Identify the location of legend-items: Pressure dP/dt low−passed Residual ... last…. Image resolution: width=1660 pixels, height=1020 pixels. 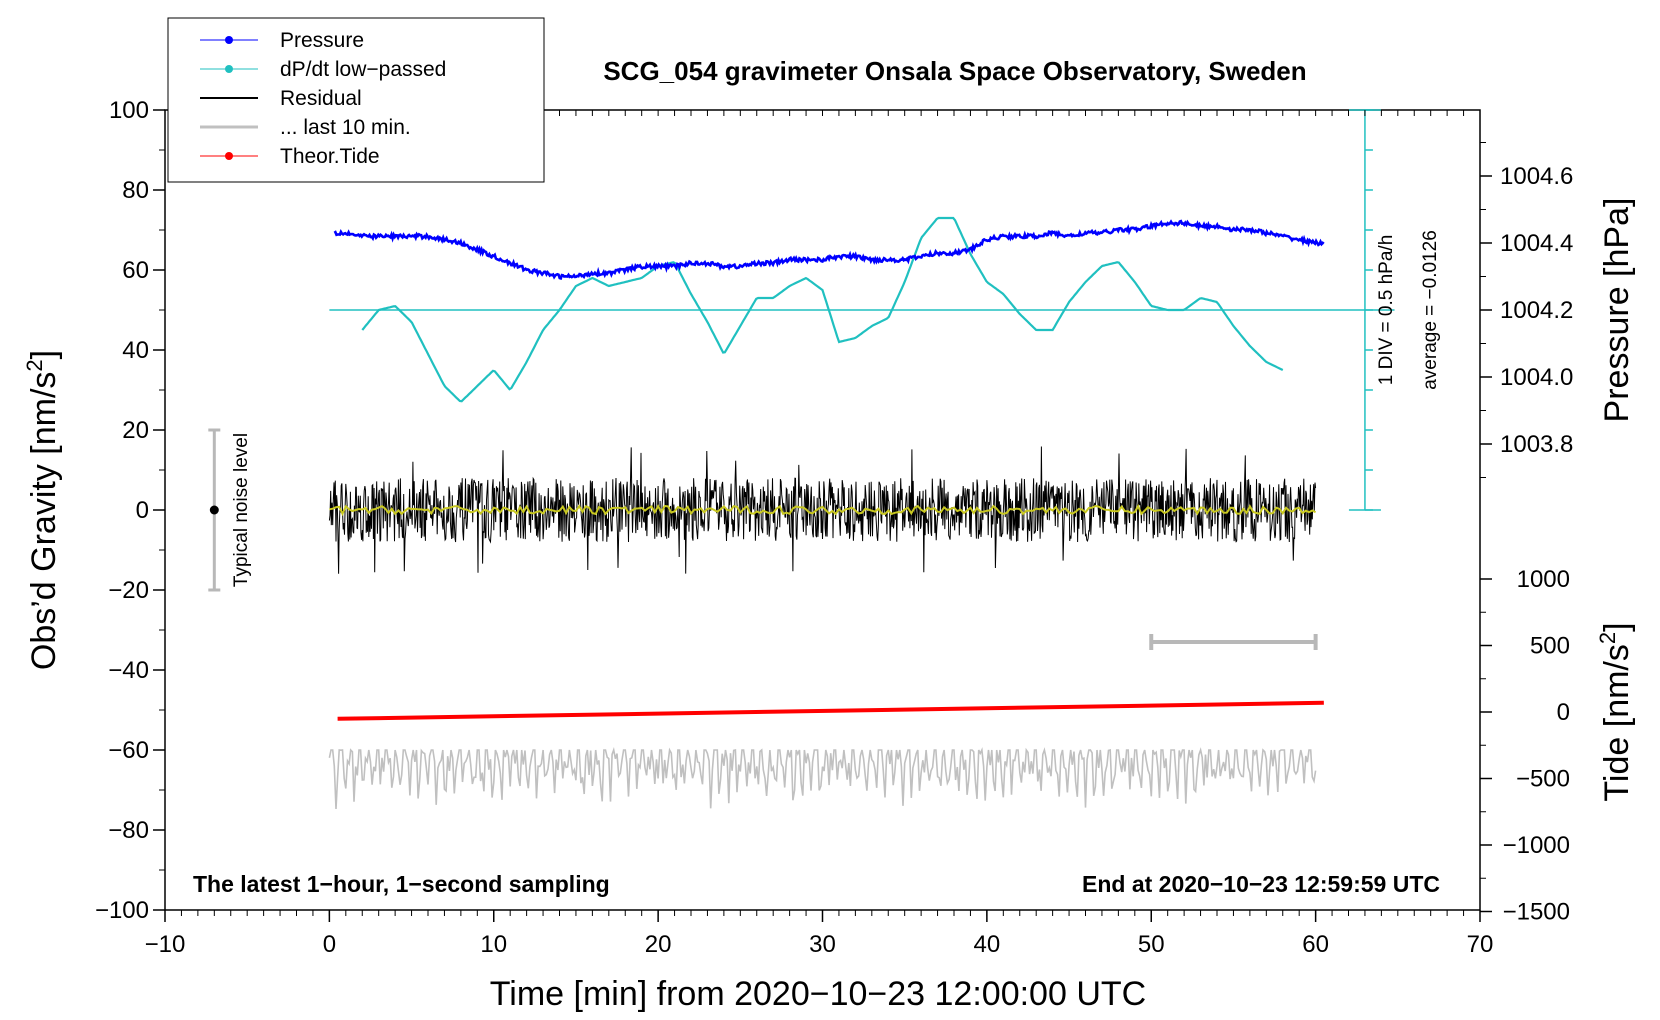
(323, 98).